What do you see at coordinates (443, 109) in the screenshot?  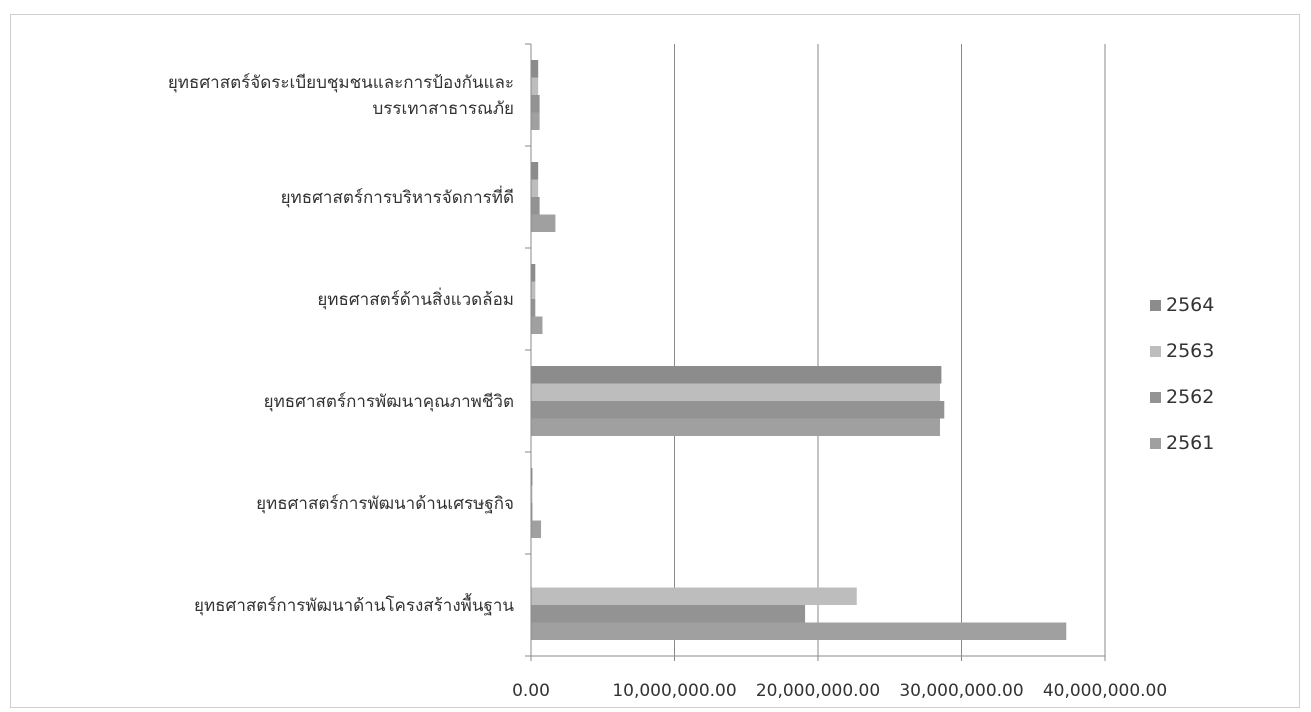 I see `category-label: บรรเทาสาธารณภัย` at bounding box center [443, 109].